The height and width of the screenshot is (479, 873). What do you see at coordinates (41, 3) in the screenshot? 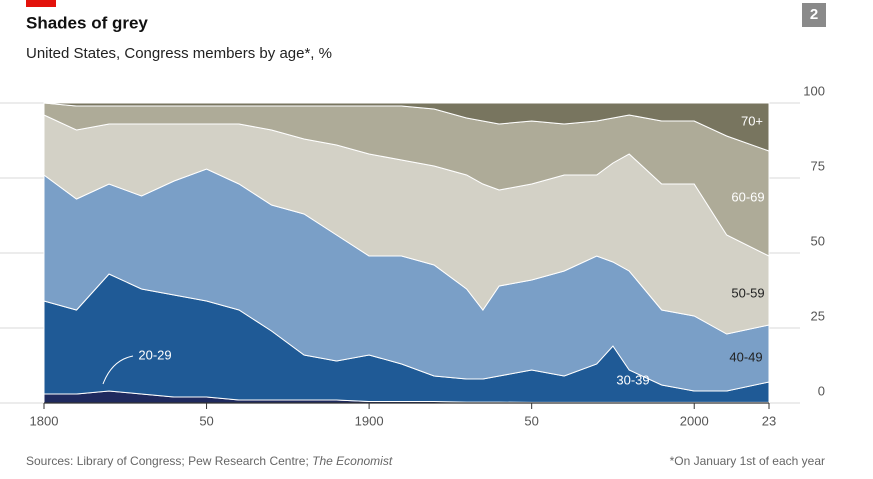
I see `brand-bar` at bounding box center [41, 3].